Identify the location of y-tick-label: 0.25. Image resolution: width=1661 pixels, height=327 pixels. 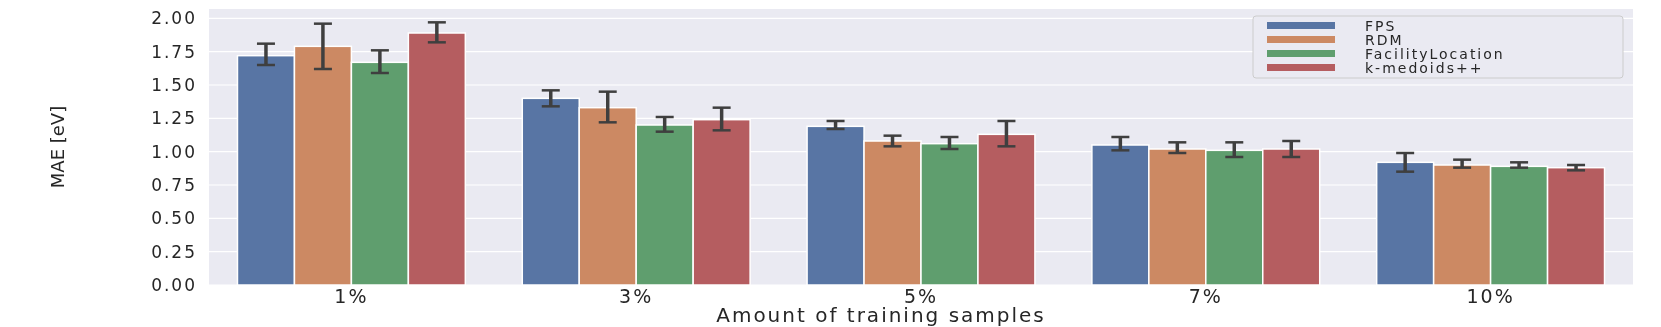
(174, 251).